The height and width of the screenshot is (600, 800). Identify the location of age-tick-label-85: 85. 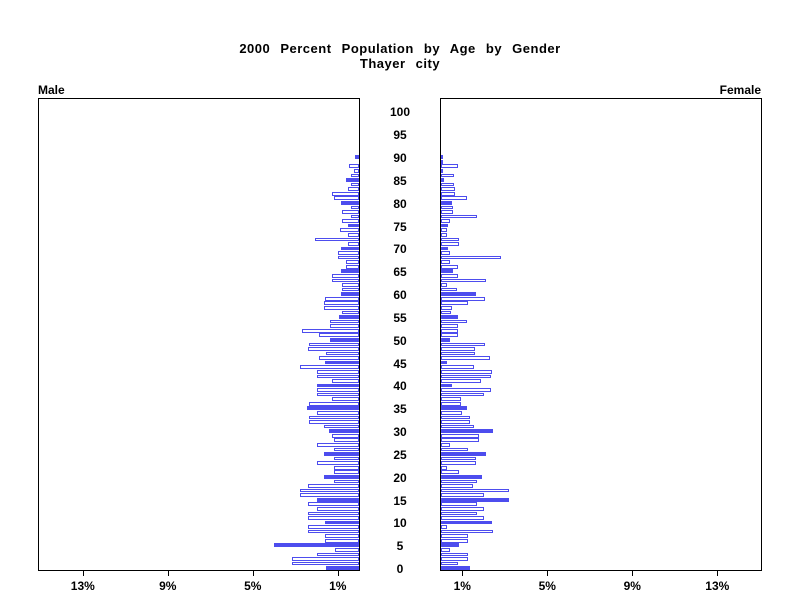
(400, 180).